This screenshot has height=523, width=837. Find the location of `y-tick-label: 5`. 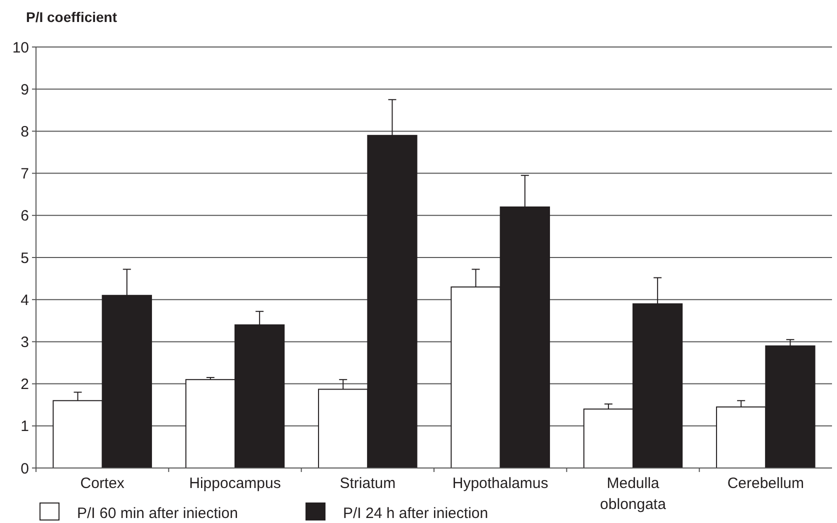

y-tick-label: 5 is located at coordinates (24, 258).